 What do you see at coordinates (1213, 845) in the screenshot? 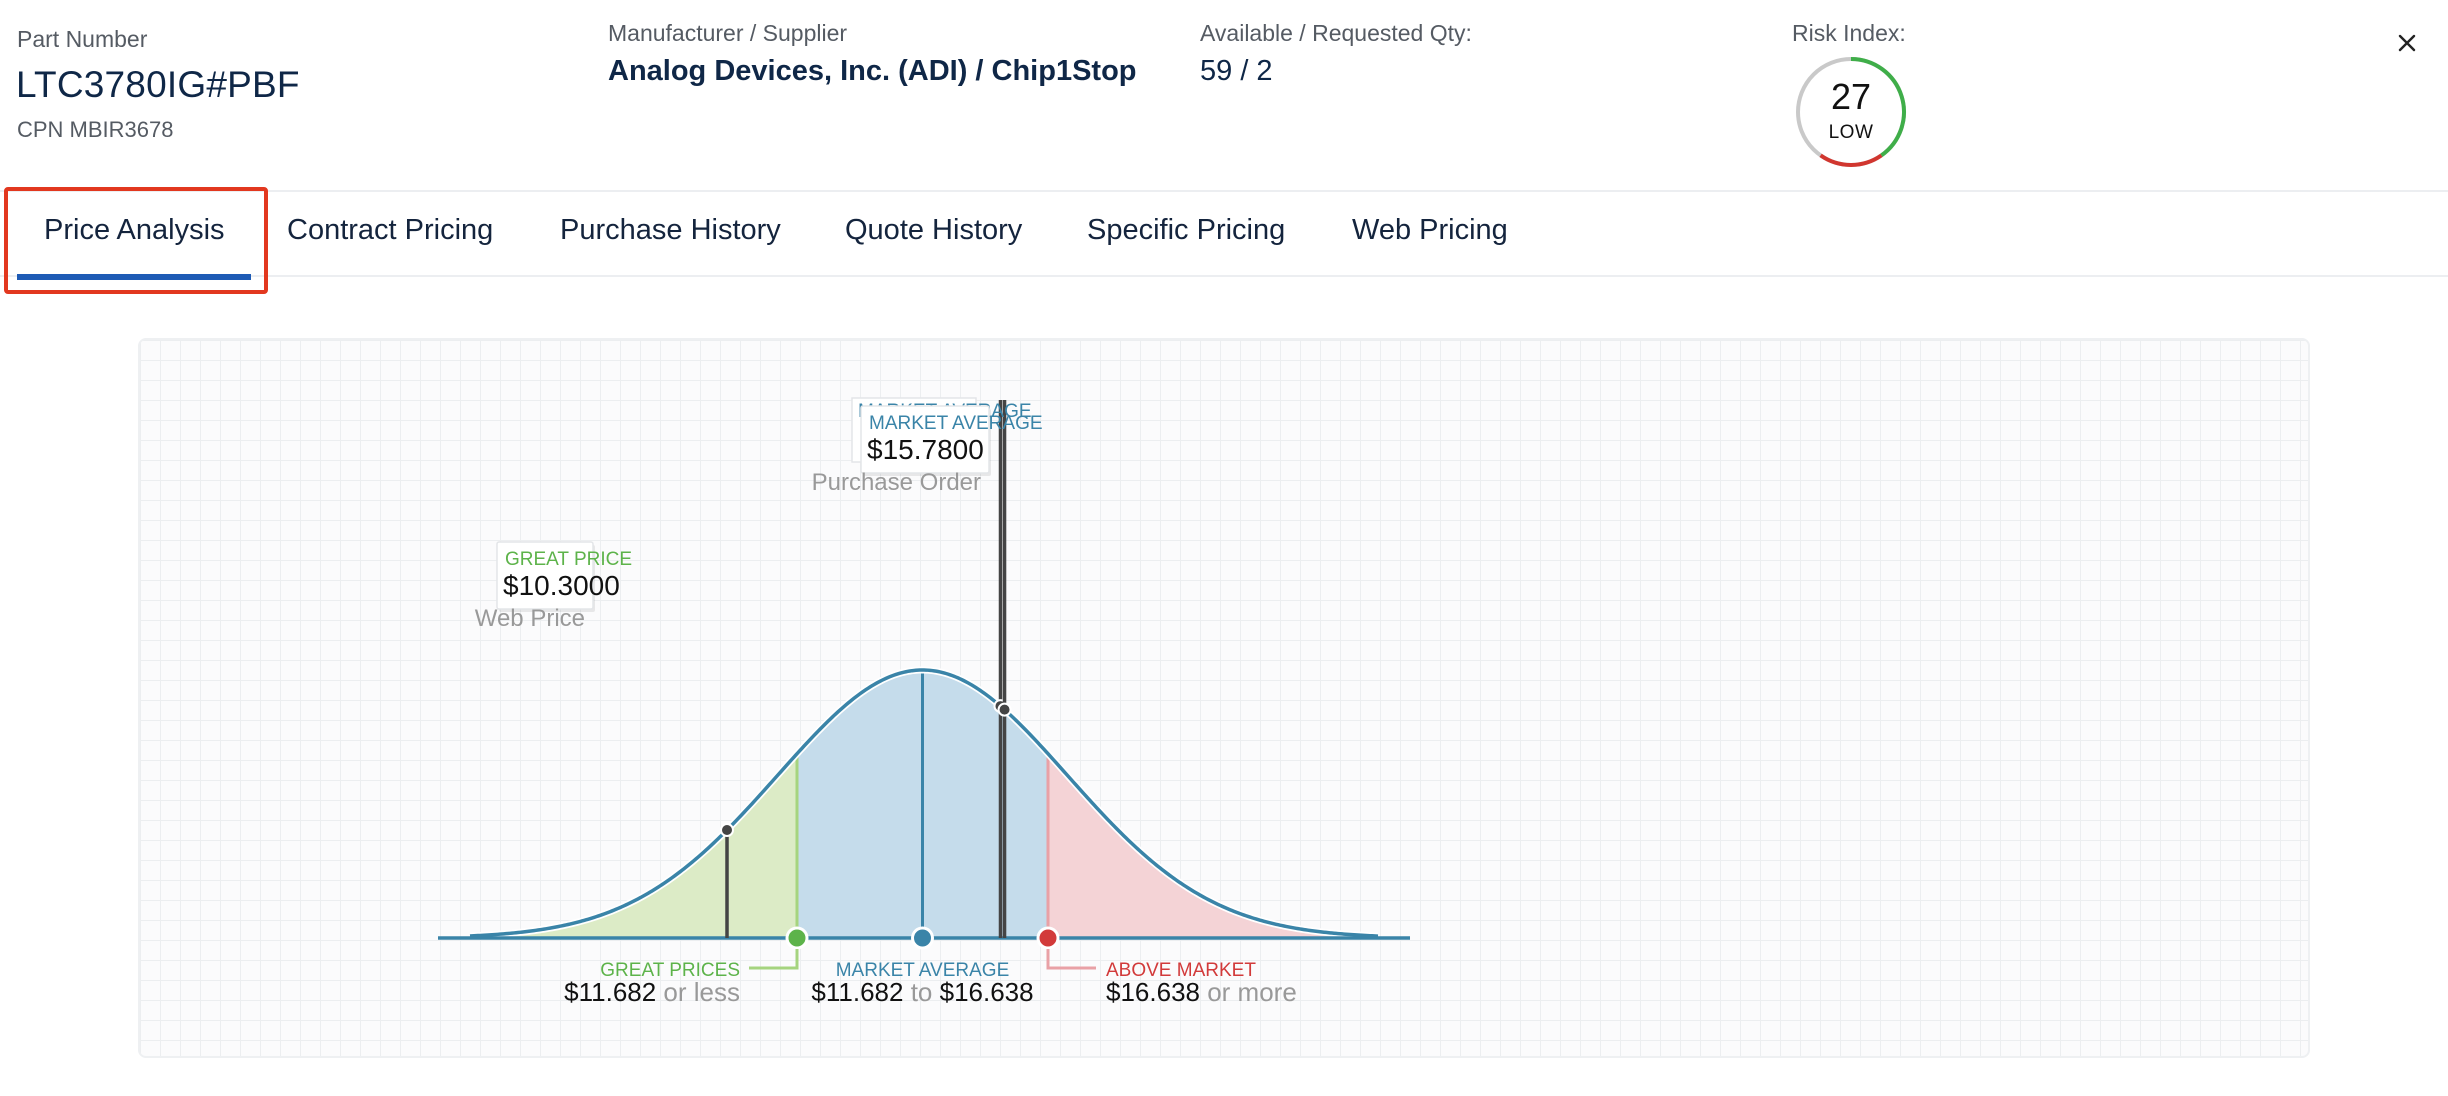
I see `above-market-zone-fill` at bounding box center [1213, 845].